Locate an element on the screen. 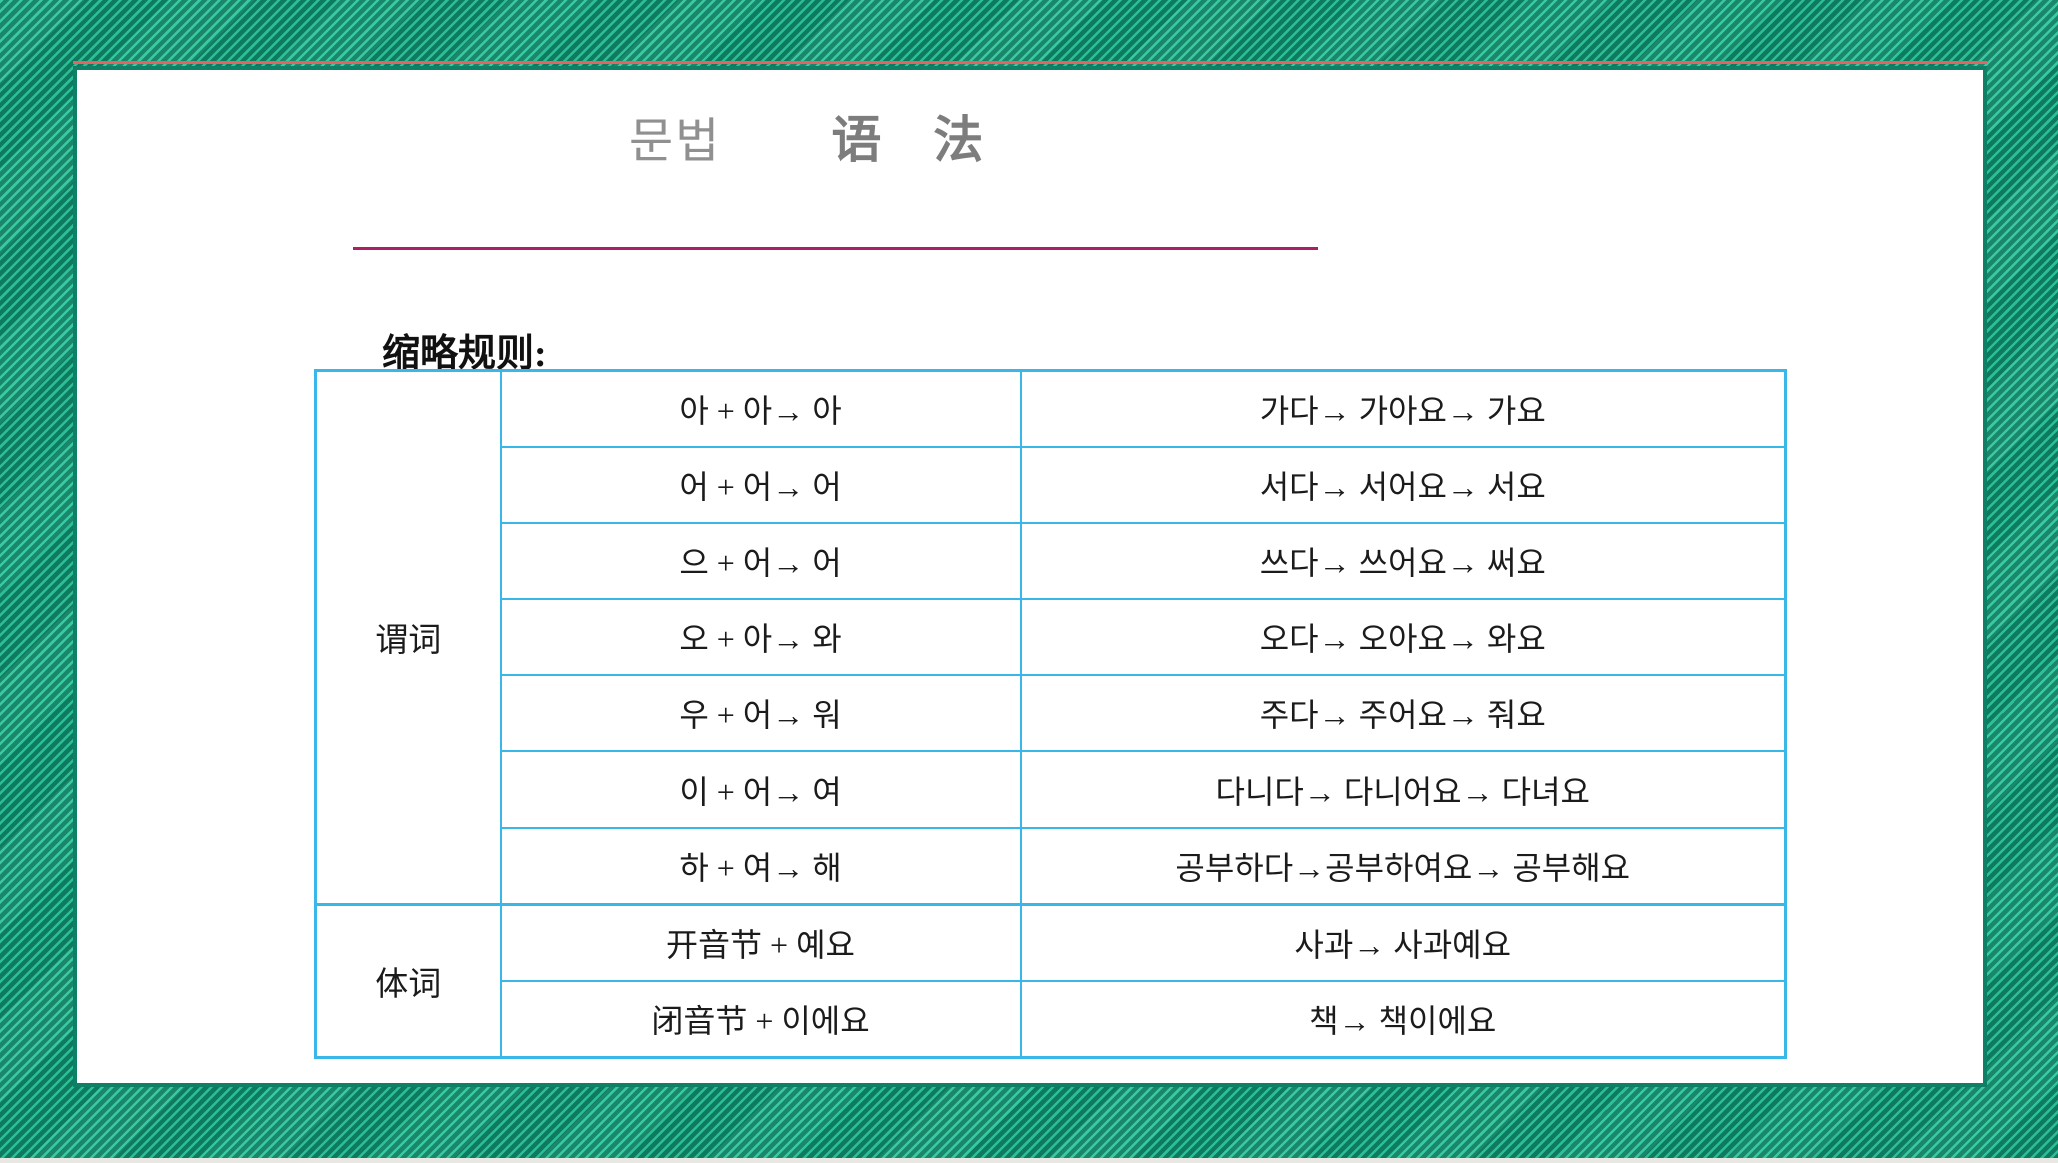 The height and width of the screenshot is (1163, 2058). table-row: 오 + 아→ 와 오다→ 오아요→ 와요 is located at coordinates (1051, 637).